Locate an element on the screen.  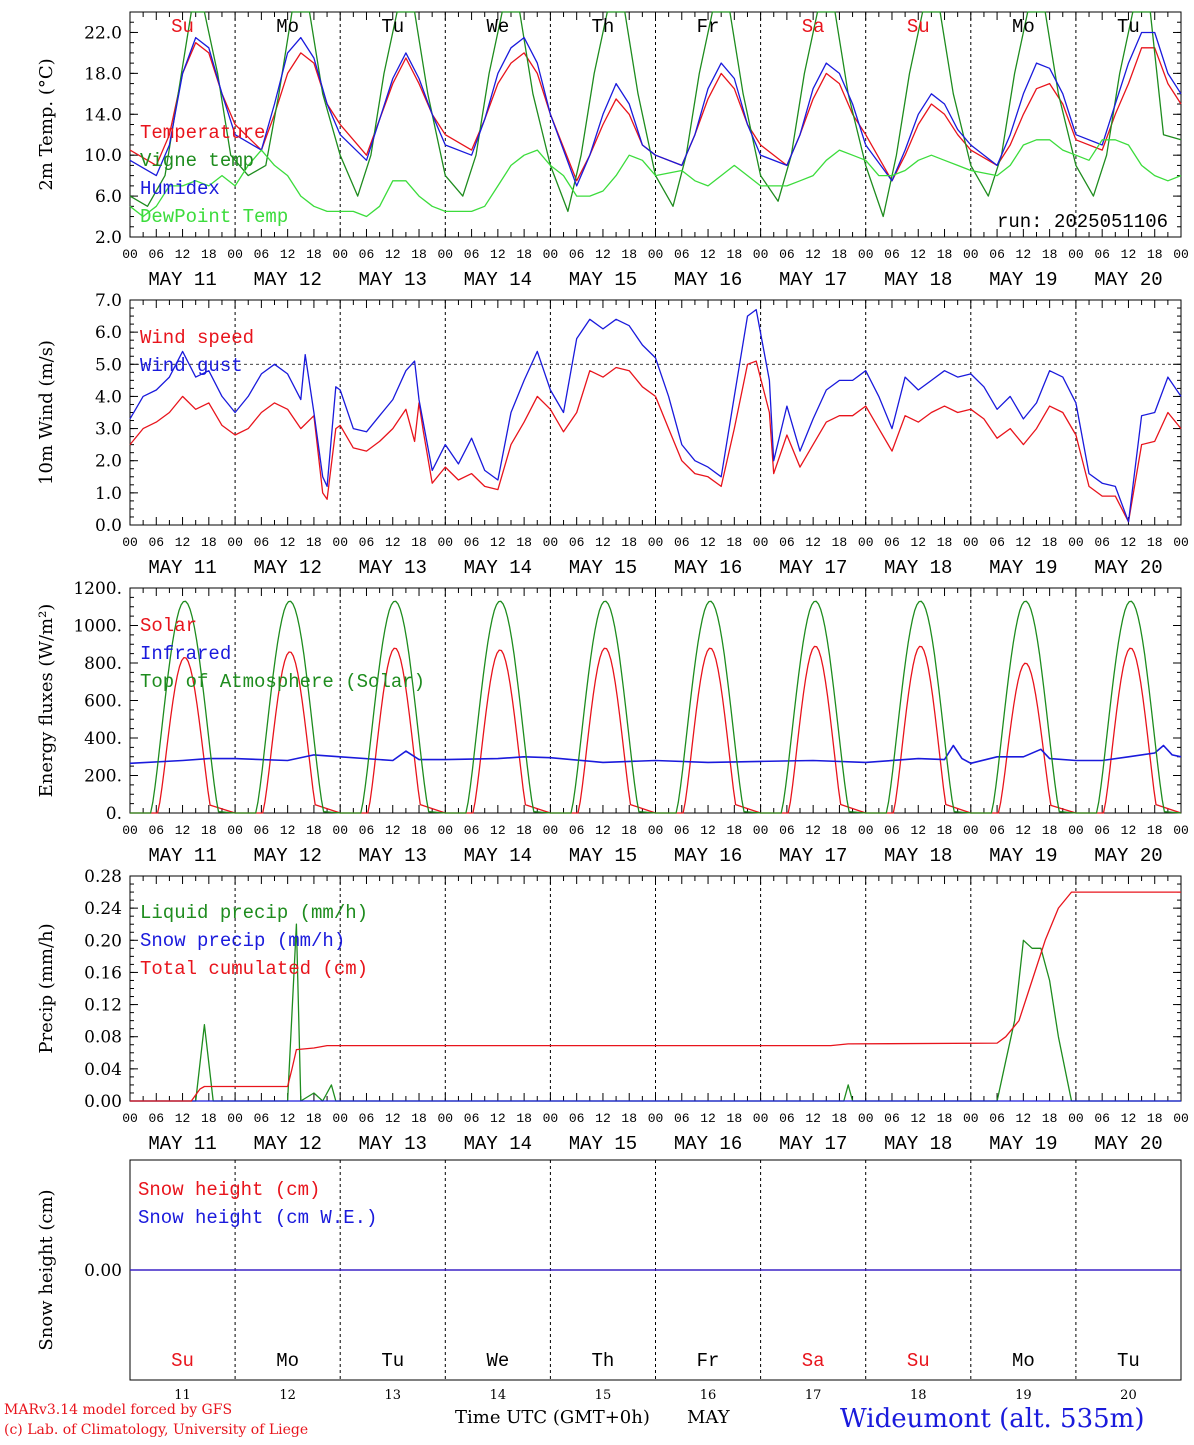
y-tick-label: 400. is located at coordinates (103, 739).